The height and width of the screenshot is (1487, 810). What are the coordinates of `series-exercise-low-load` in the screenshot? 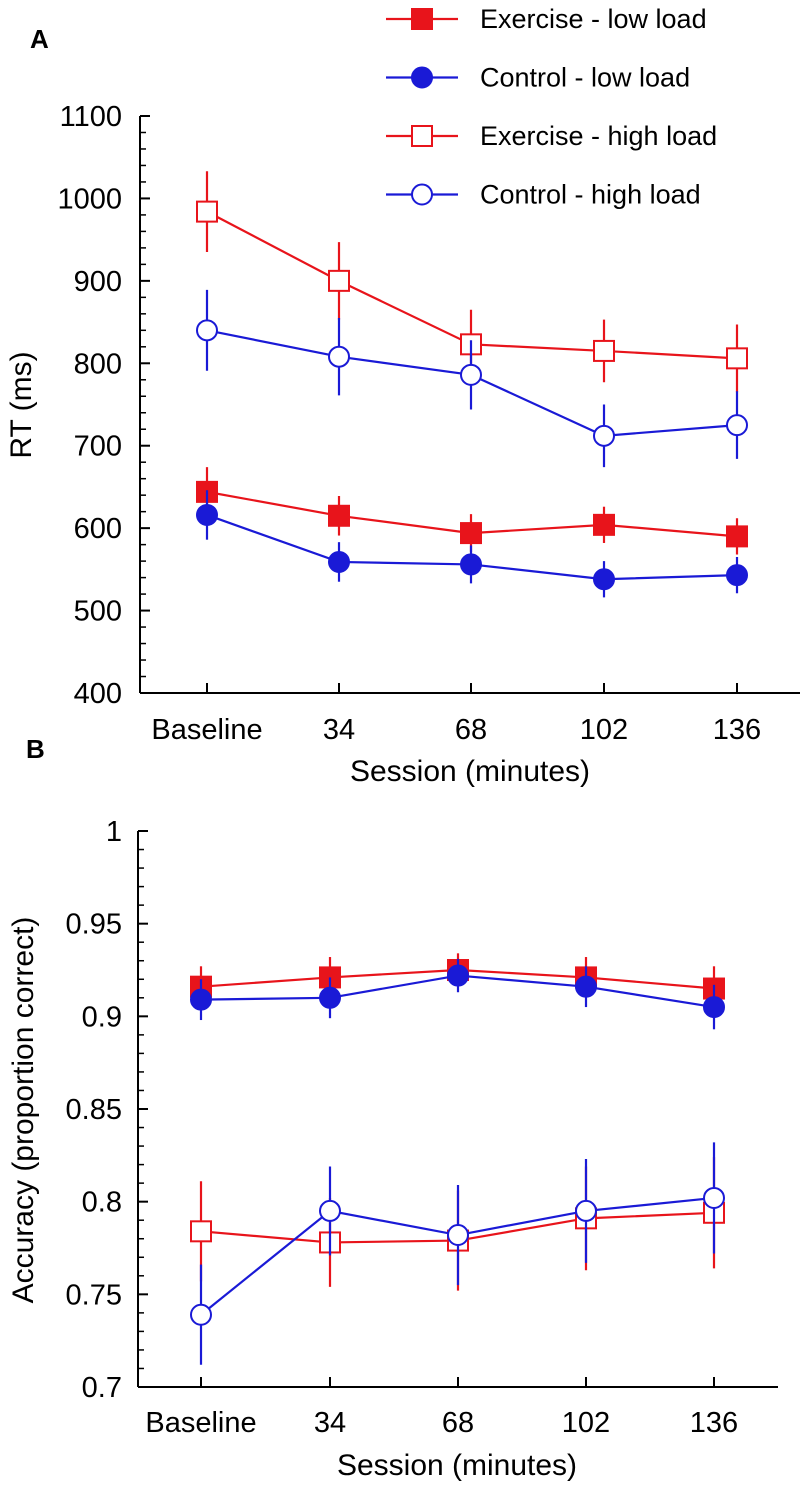 It's located at (472, 511).